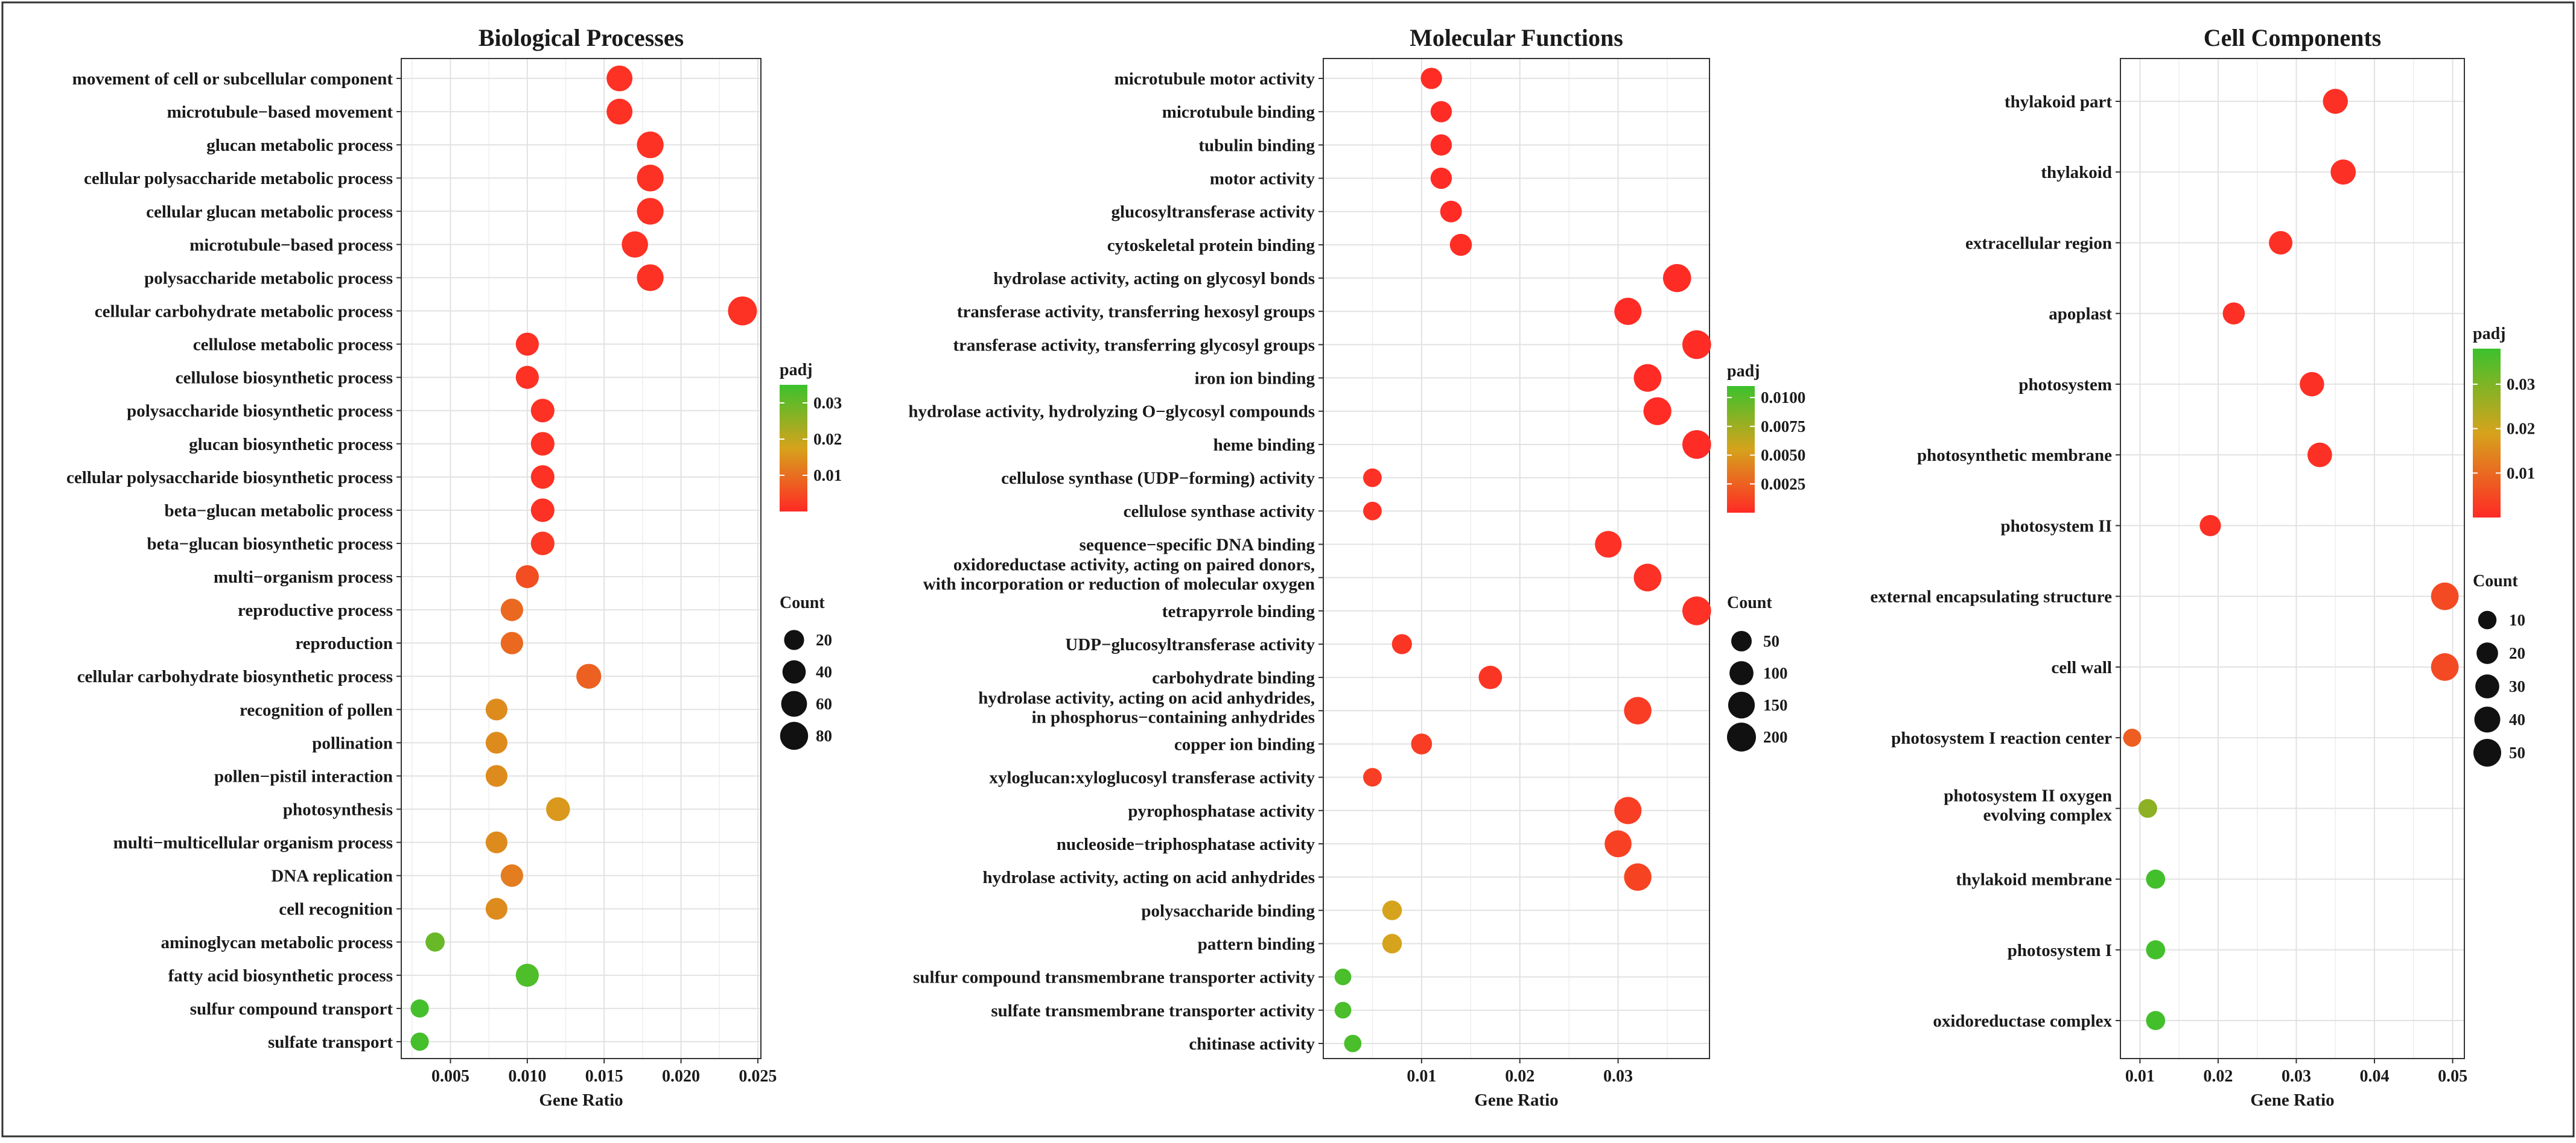  Describe the element at coordinates (827, 439) in the screenshot. I see `color-legend-label: 0.02` at that location.